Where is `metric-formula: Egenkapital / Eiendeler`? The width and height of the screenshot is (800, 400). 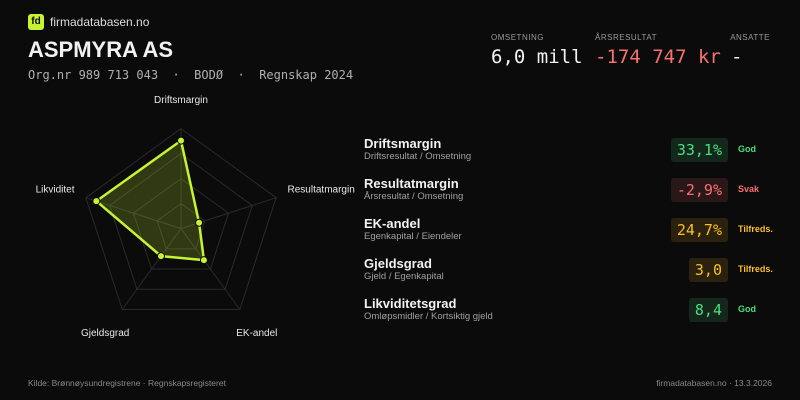 metric-formula: Egenkapital / Eiendeler is located at coordinates (413, 236).